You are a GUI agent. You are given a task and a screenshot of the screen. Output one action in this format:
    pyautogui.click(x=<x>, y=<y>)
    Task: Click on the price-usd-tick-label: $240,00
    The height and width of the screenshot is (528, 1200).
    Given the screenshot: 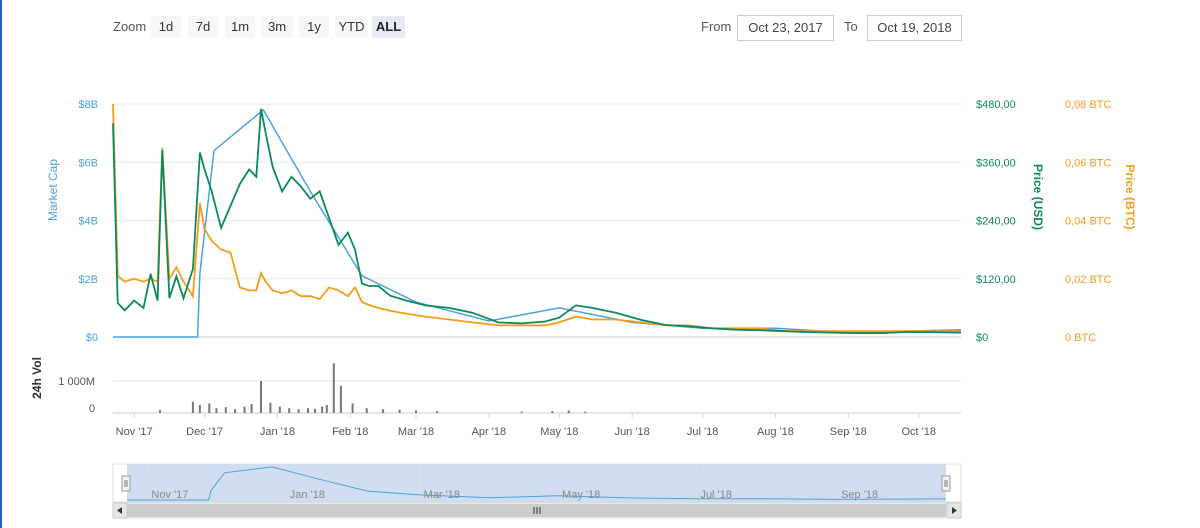 What is the action you would take?
    pyautogui.click(x=996, y=222)
    